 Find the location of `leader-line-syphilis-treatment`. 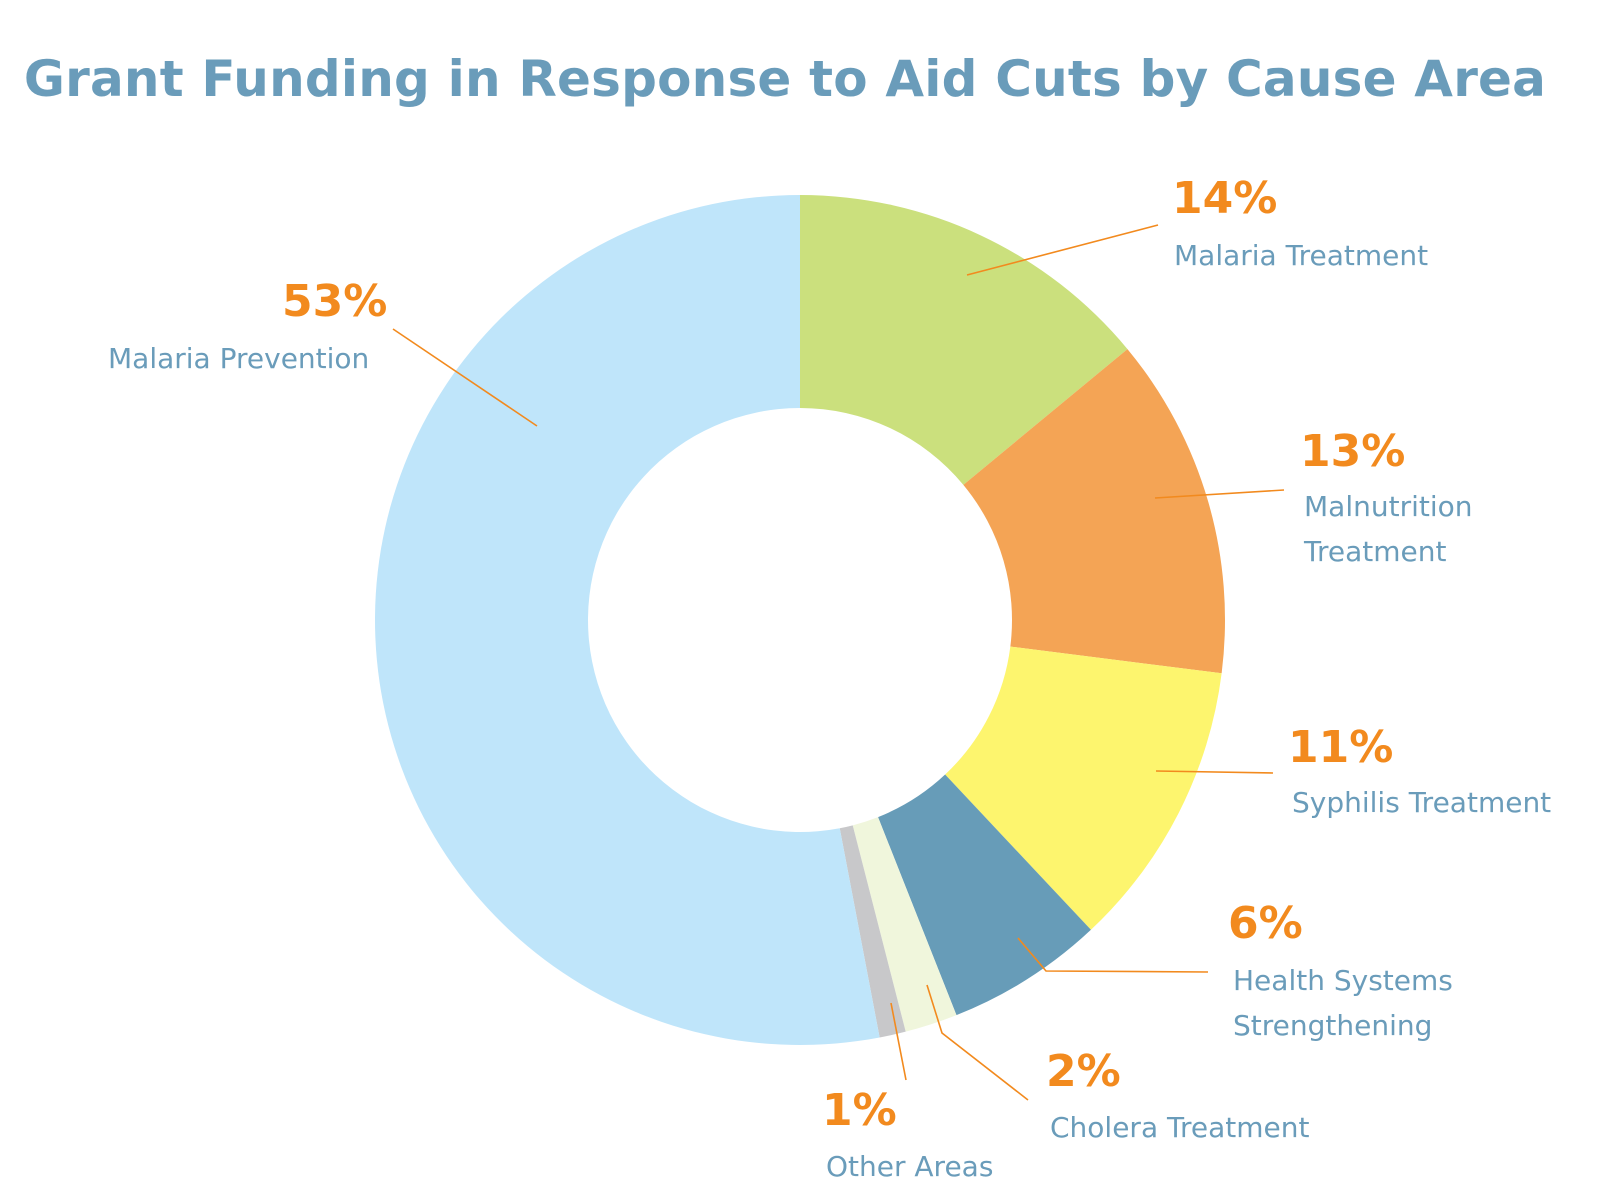

leader-line-syphilis-treatment is located at coordinates (1214, 772).